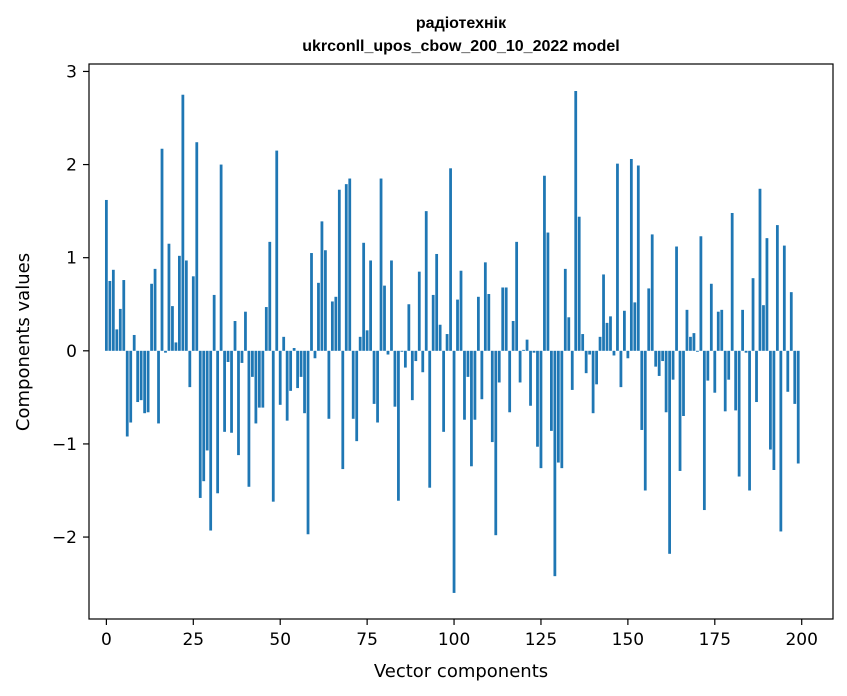 This screenshot has width=847, height=696. What do you see at coordinates (71, 166) in the screenshot?
I see `y-tick-label: 2` at bounding box center [71, 166].